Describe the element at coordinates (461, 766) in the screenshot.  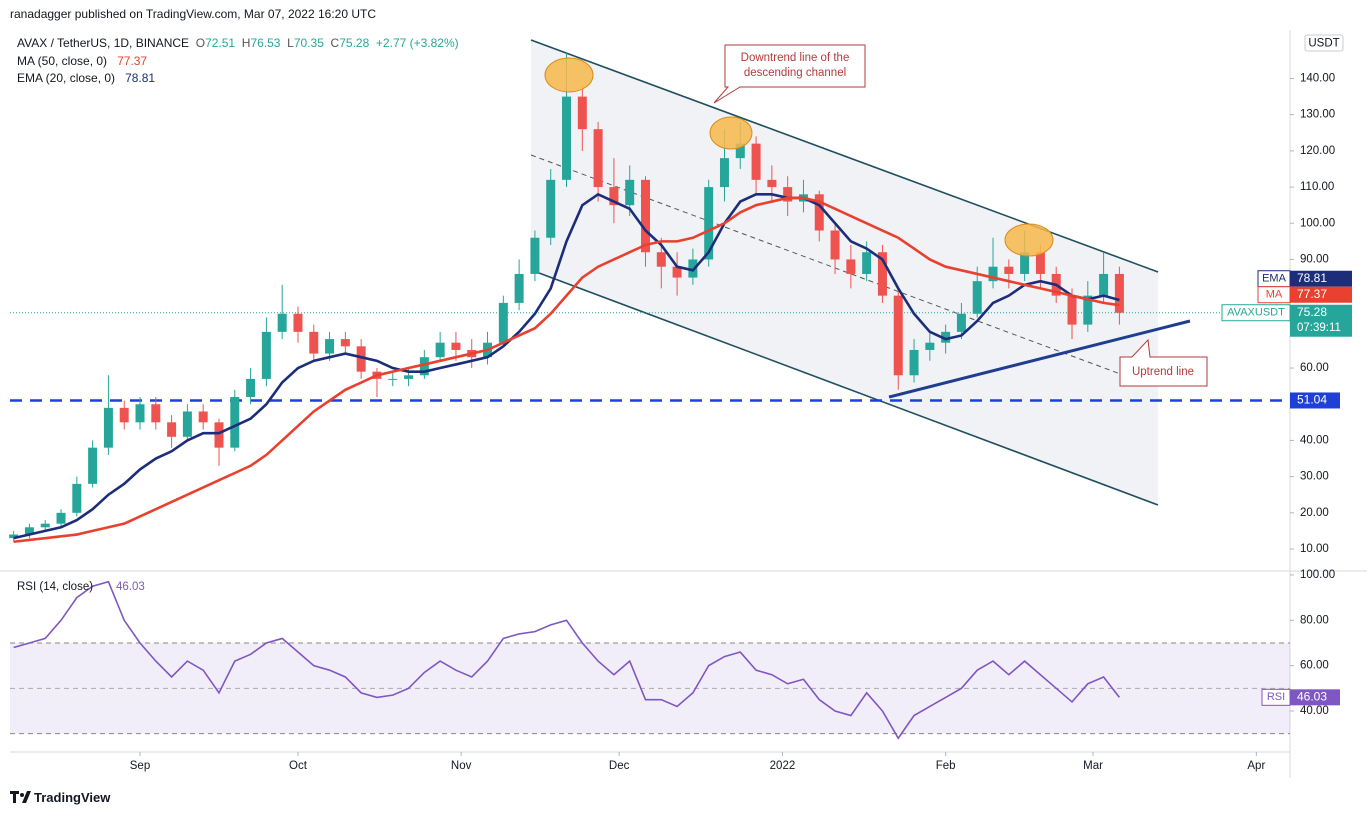
I see `x-tick-label: Nov` at that location.